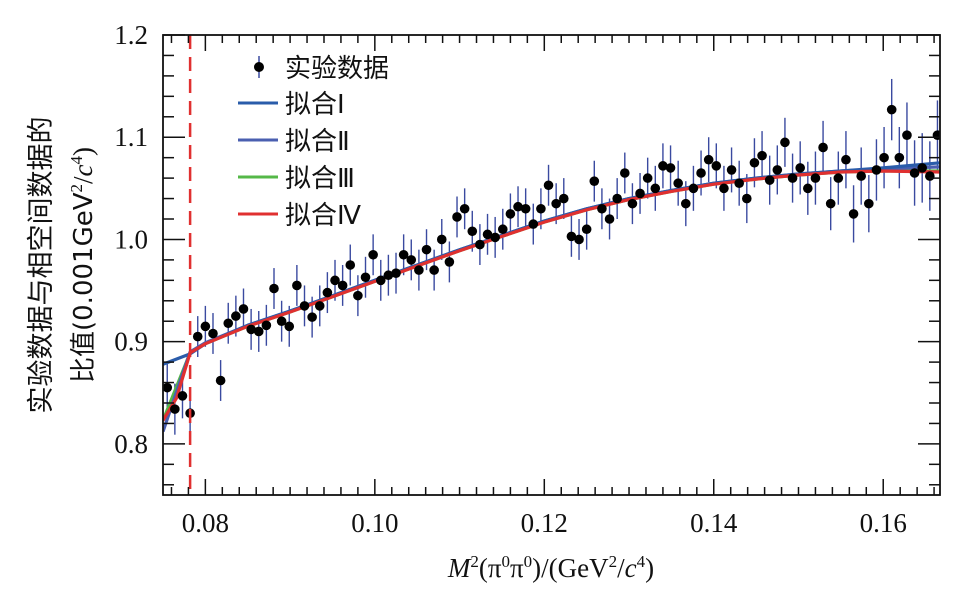 The height and width of the screenshot is (603, 960). I want to click on x-title-sup: 2, so click(474, 561).